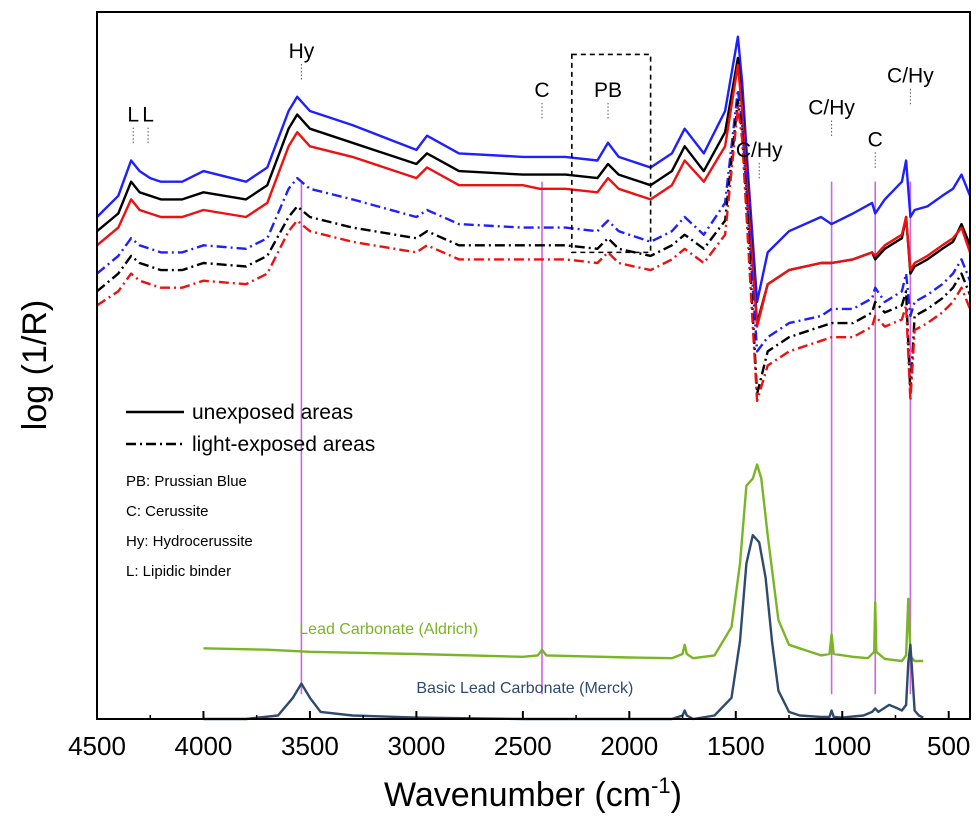 This screenshot has width=976, height=827. What do you see at coordinates (97, 746) in the screenshot?
I see `x-tick-label: 4500` at bounding box center [97, 746].